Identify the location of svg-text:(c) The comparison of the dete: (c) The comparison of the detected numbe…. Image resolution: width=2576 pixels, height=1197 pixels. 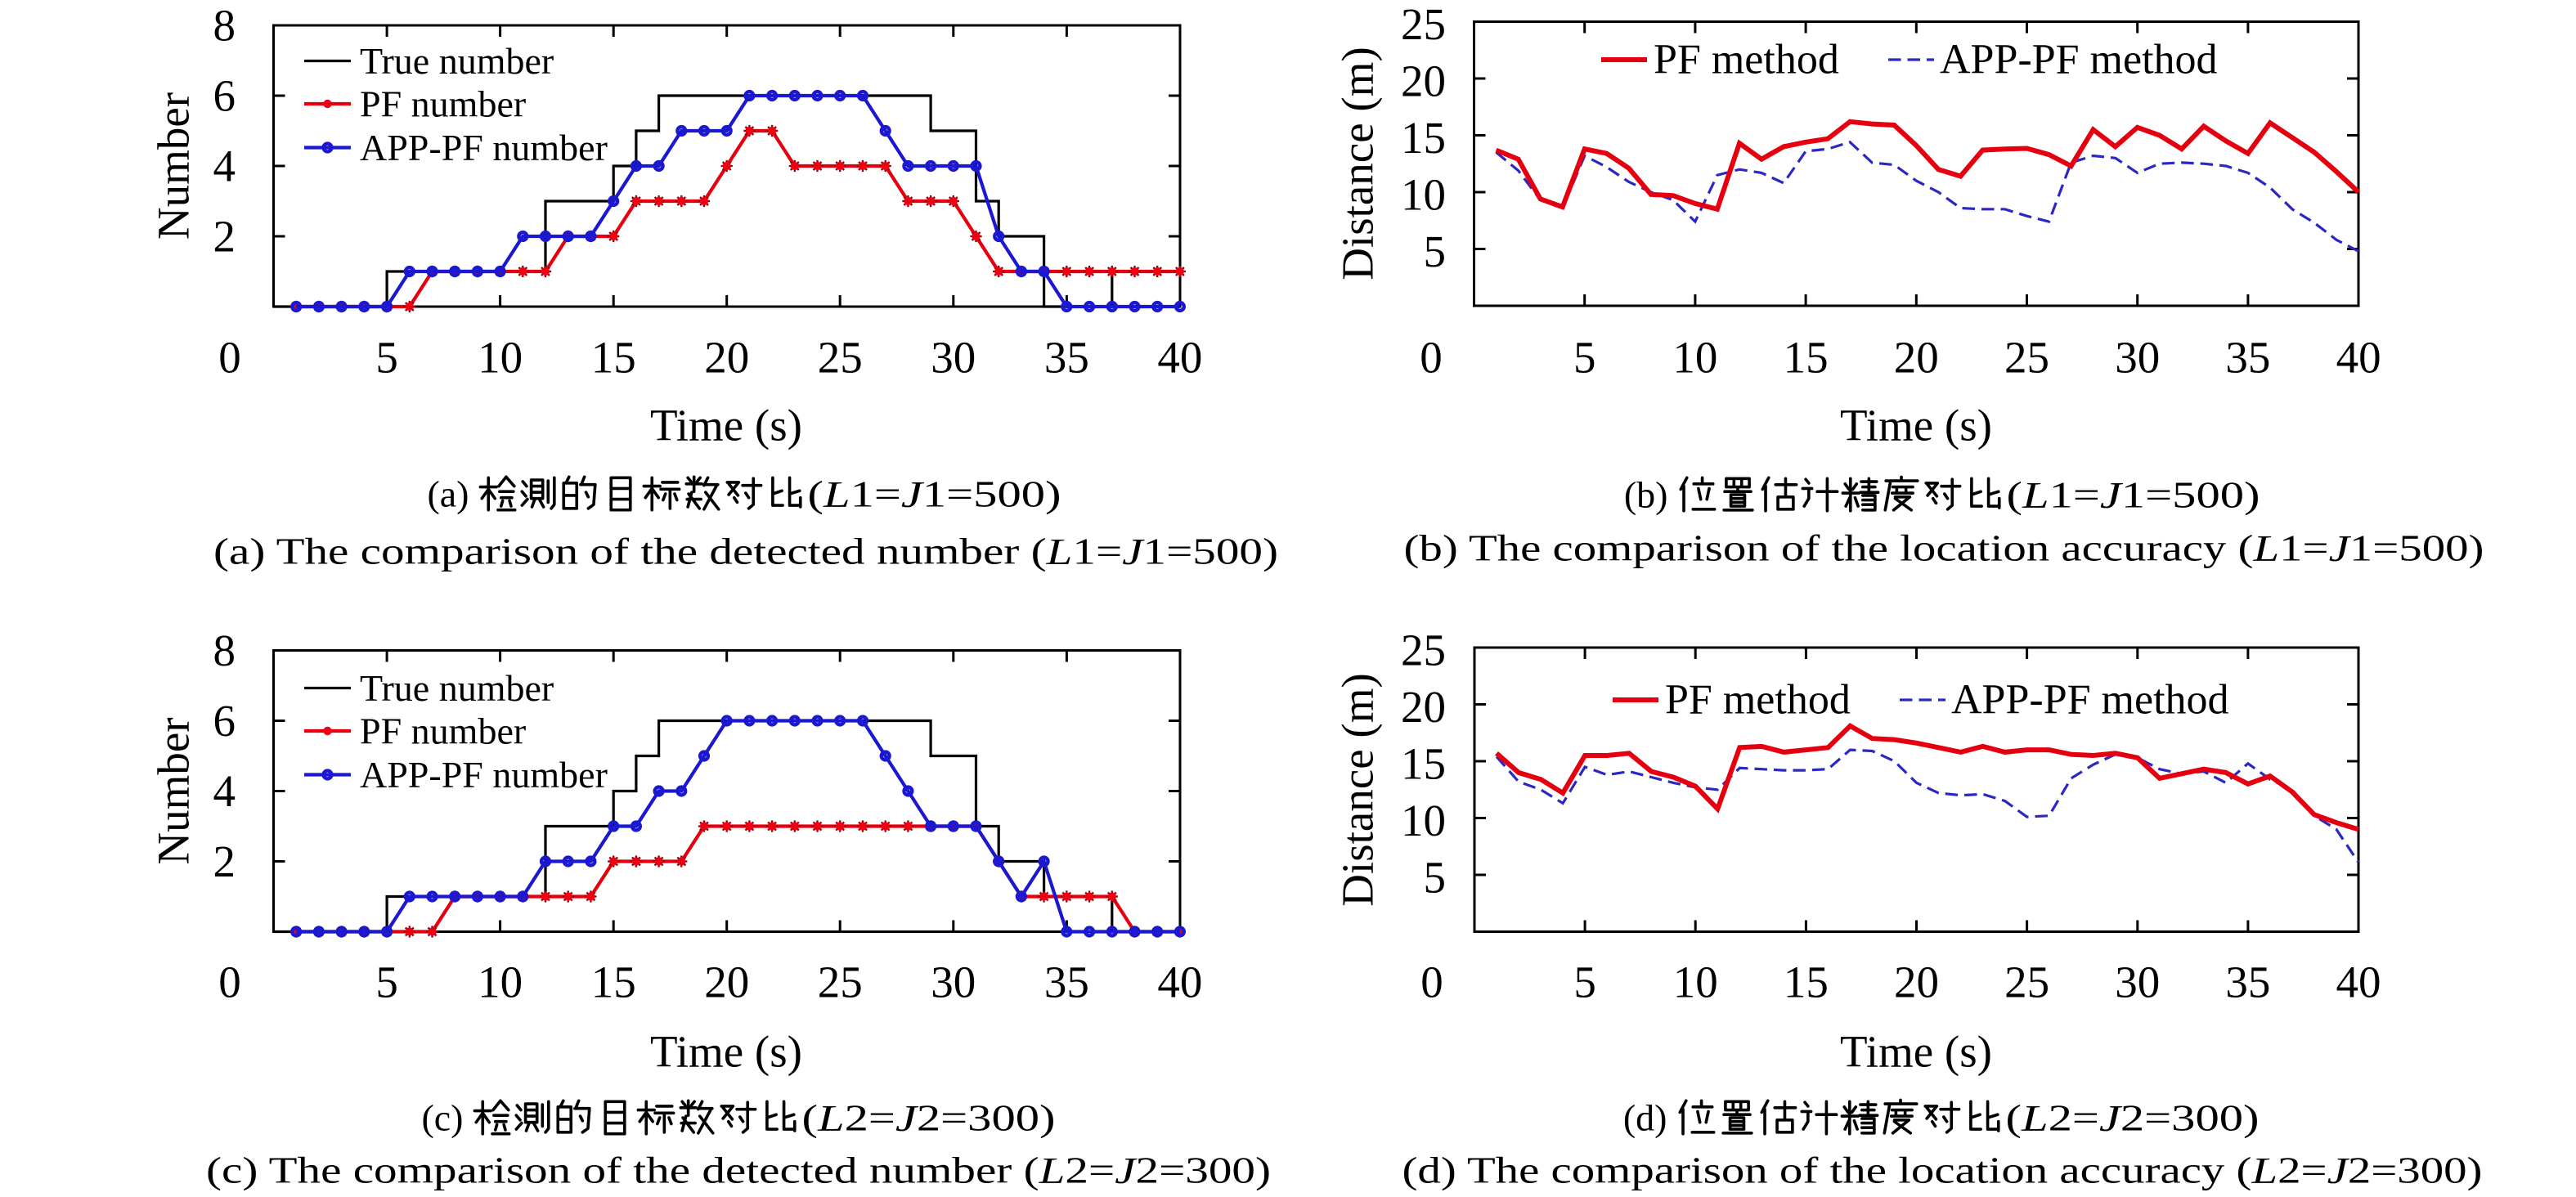
(738, 1170).